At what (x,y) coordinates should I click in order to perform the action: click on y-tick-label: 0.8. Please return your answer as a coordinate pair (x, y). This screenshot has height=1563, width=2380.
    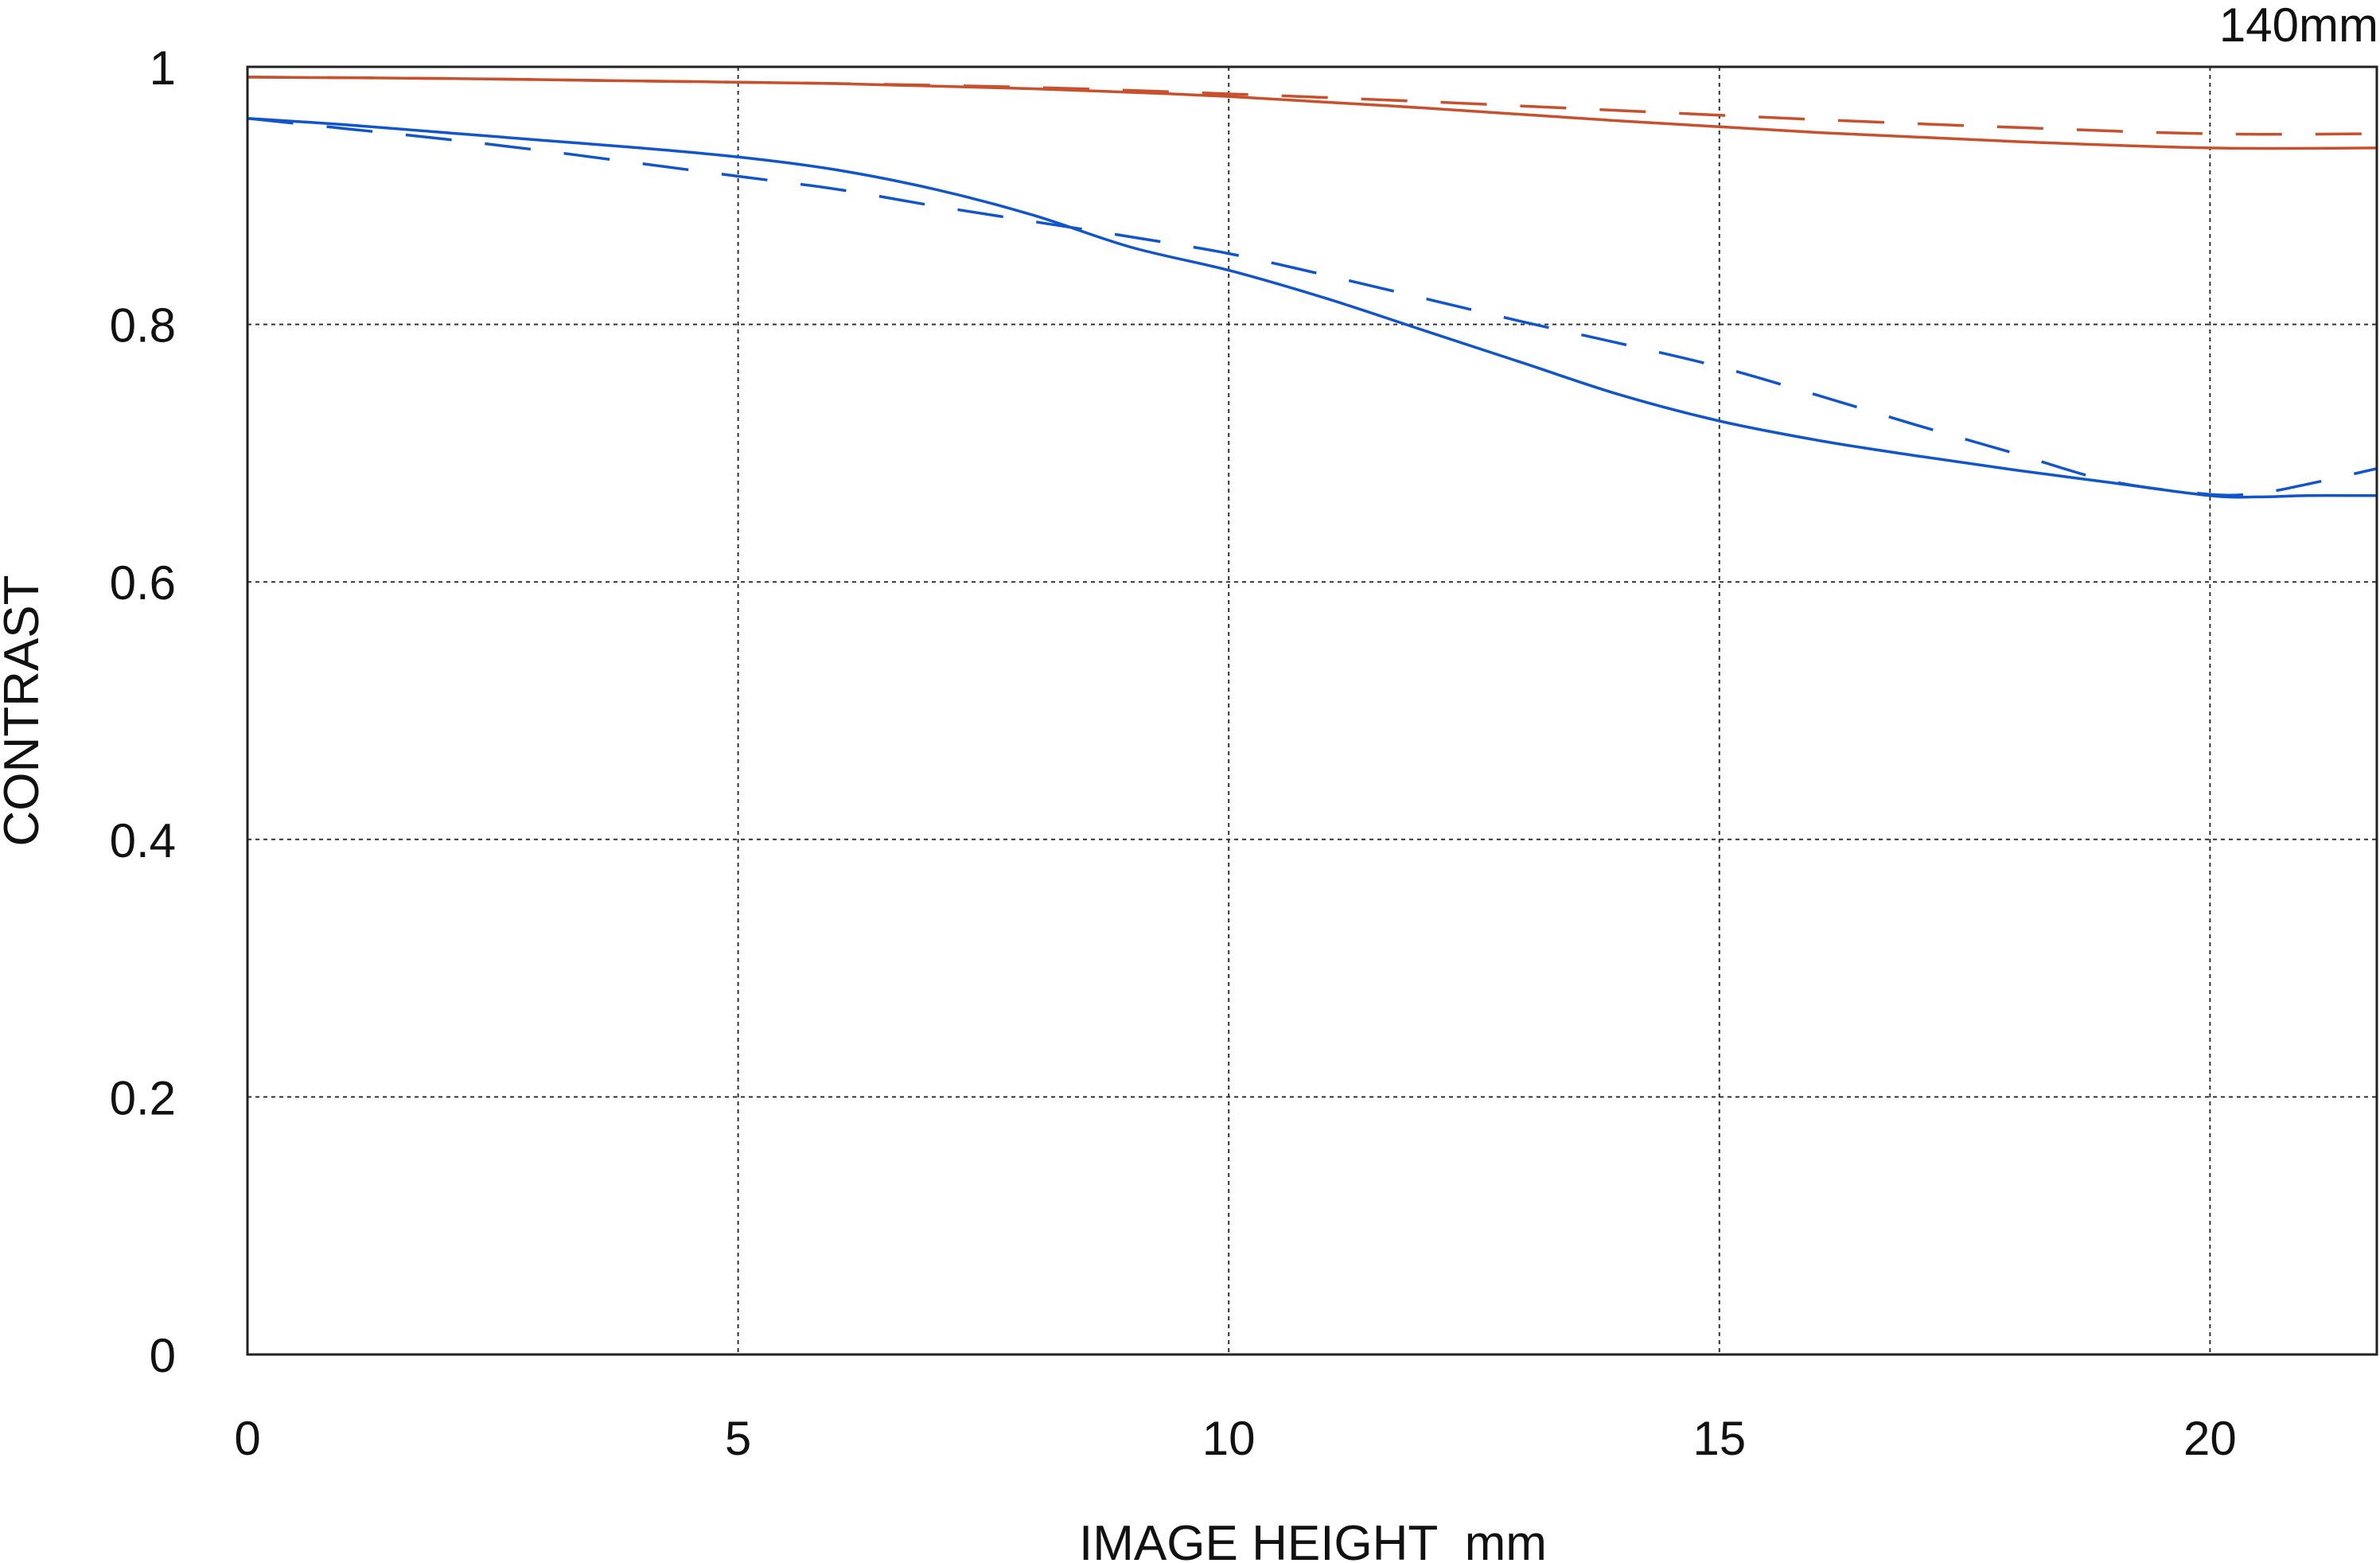
    Looking at the image, I should click on (143, 326).